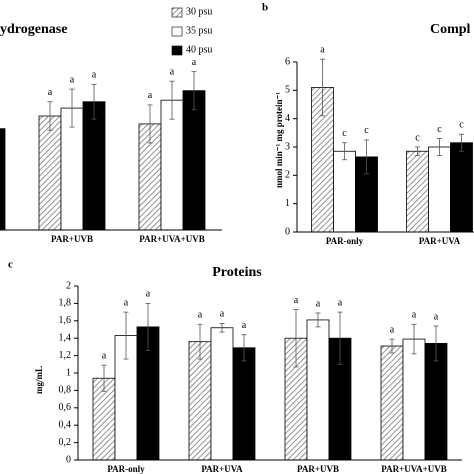 This screenshot has width=474, height=474. I want to click on y-axis-label: mg/mL, so click(39, 380).